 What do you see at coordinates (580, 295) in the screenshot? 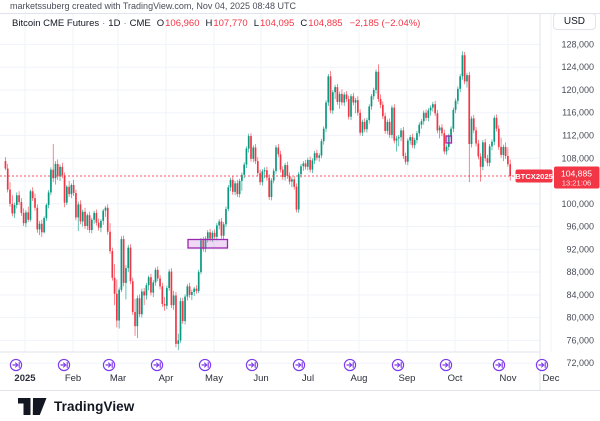
I see `price-tick-label: 84,000` at bounding box center [580, 295].